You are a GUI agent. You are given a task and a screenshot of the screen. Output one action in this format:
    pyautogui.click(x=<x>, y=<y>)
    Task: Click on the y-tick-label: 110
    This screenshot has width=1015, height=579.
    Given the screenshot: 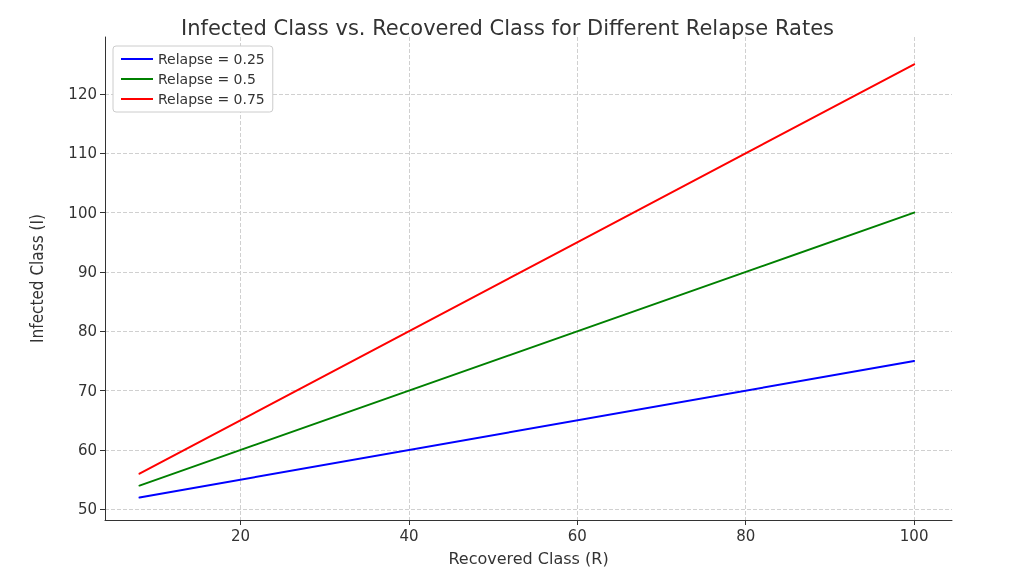 What is the action you would take?
    pyautogui.click(x=82, y=153)
    